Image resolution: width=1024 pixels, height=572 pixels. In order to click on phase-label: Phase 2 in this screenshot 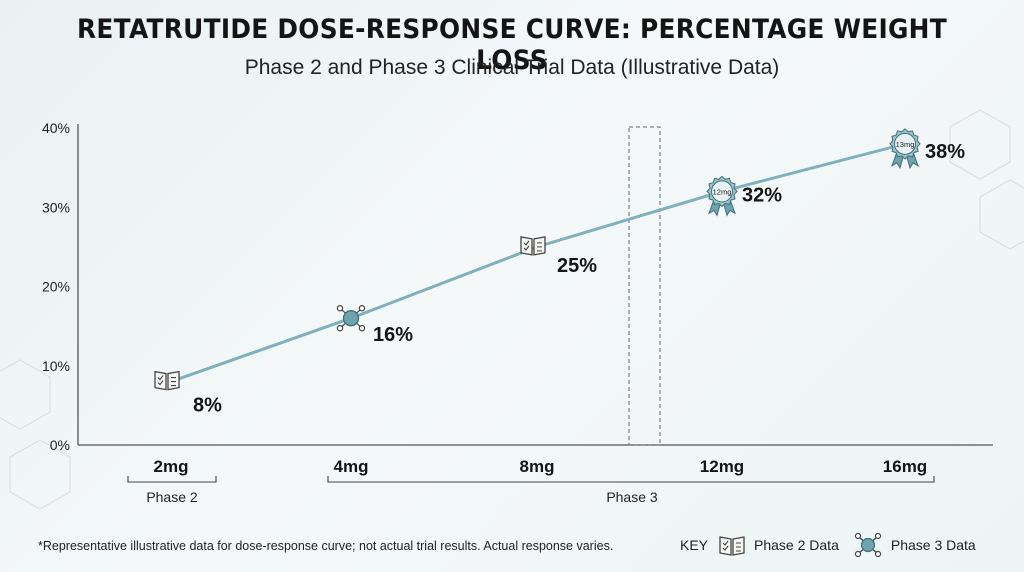, I will do `click(172, 497)`.